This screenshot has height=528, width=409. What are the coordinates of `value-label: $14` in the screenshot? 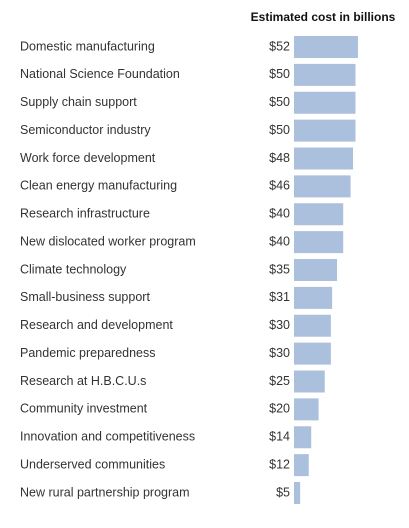 It's located at (279, 437).